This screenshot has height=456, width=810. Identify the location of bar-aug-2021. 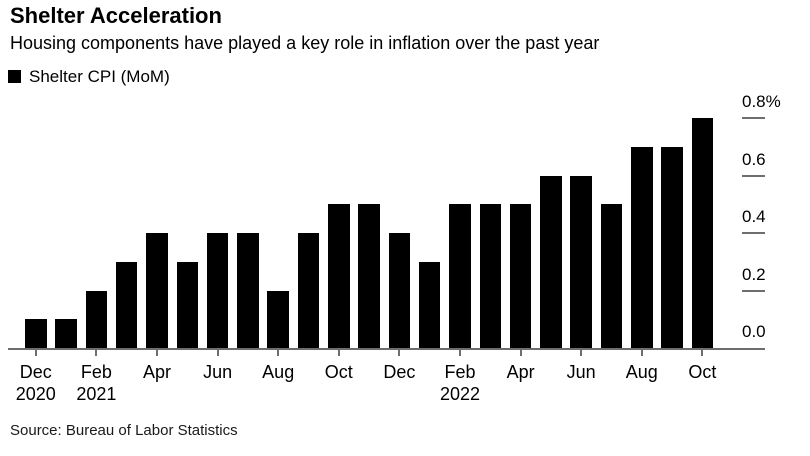
(278, 319).